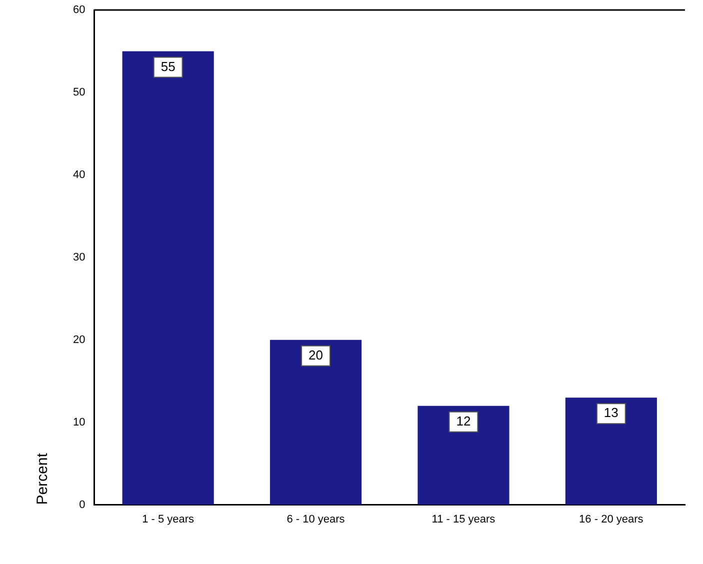  Describe the element at coordinates (611, 412) in the screenshot. I see `data-label: 13` at that location.